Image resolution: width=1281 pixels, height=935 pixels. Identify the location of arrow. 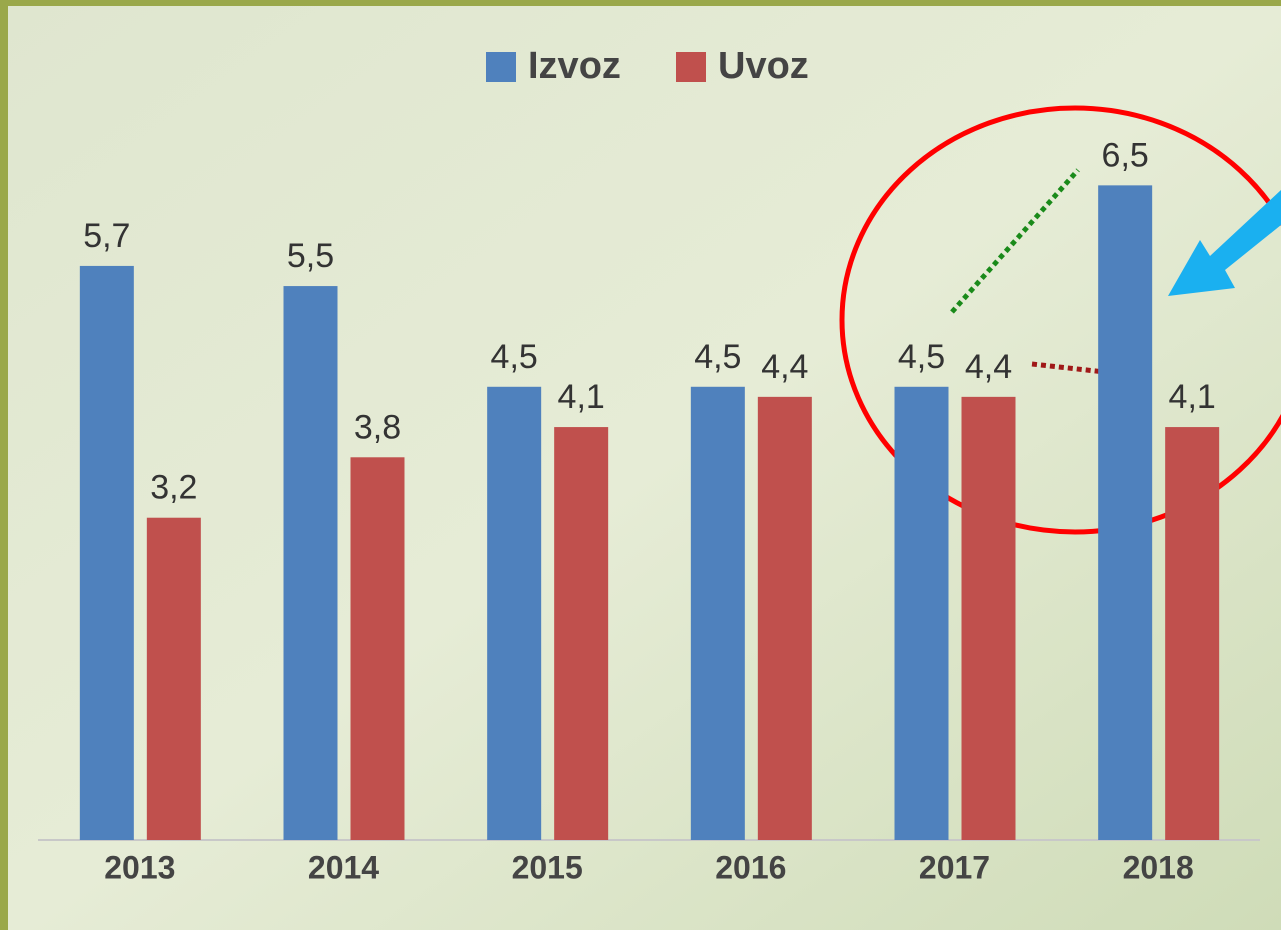
(1224, 243).